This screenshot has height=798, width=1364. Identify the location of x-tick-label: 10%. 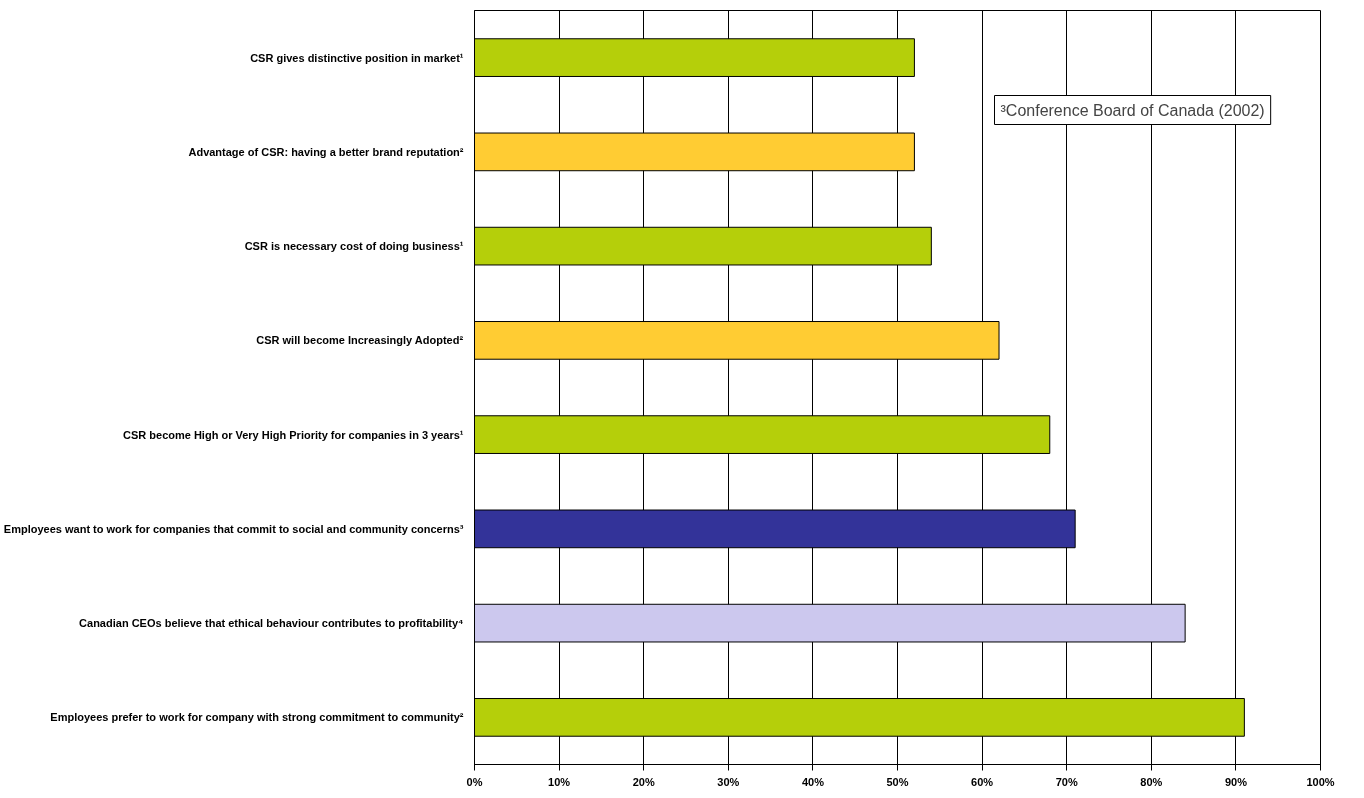
(559, 781).